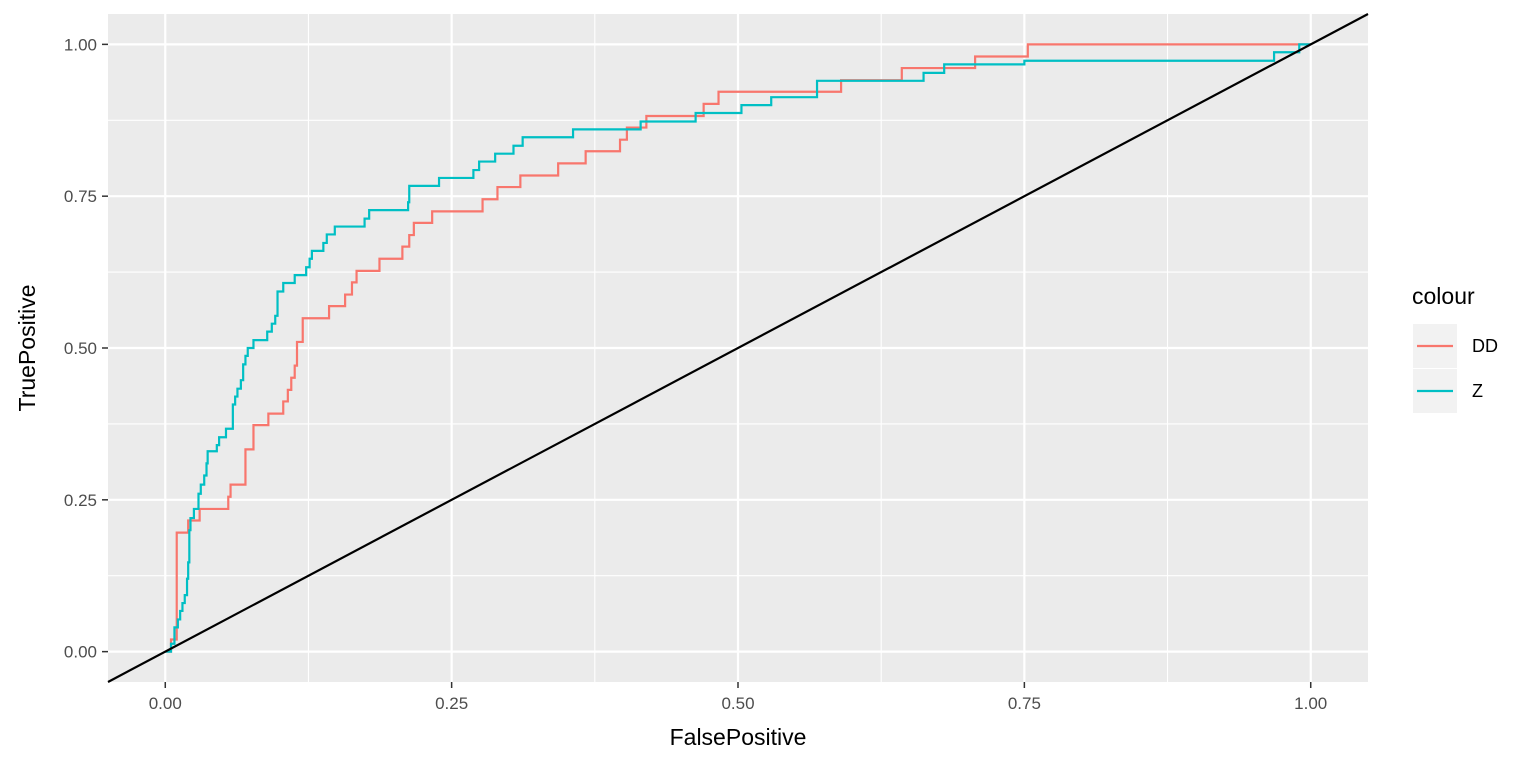 The width and height of the screenshot is (1536, 768). What do you see at coordinates (738, 737) in the screenshot?
I see `x-axis-title: FalsePositive` at bounding box center [738, 737].